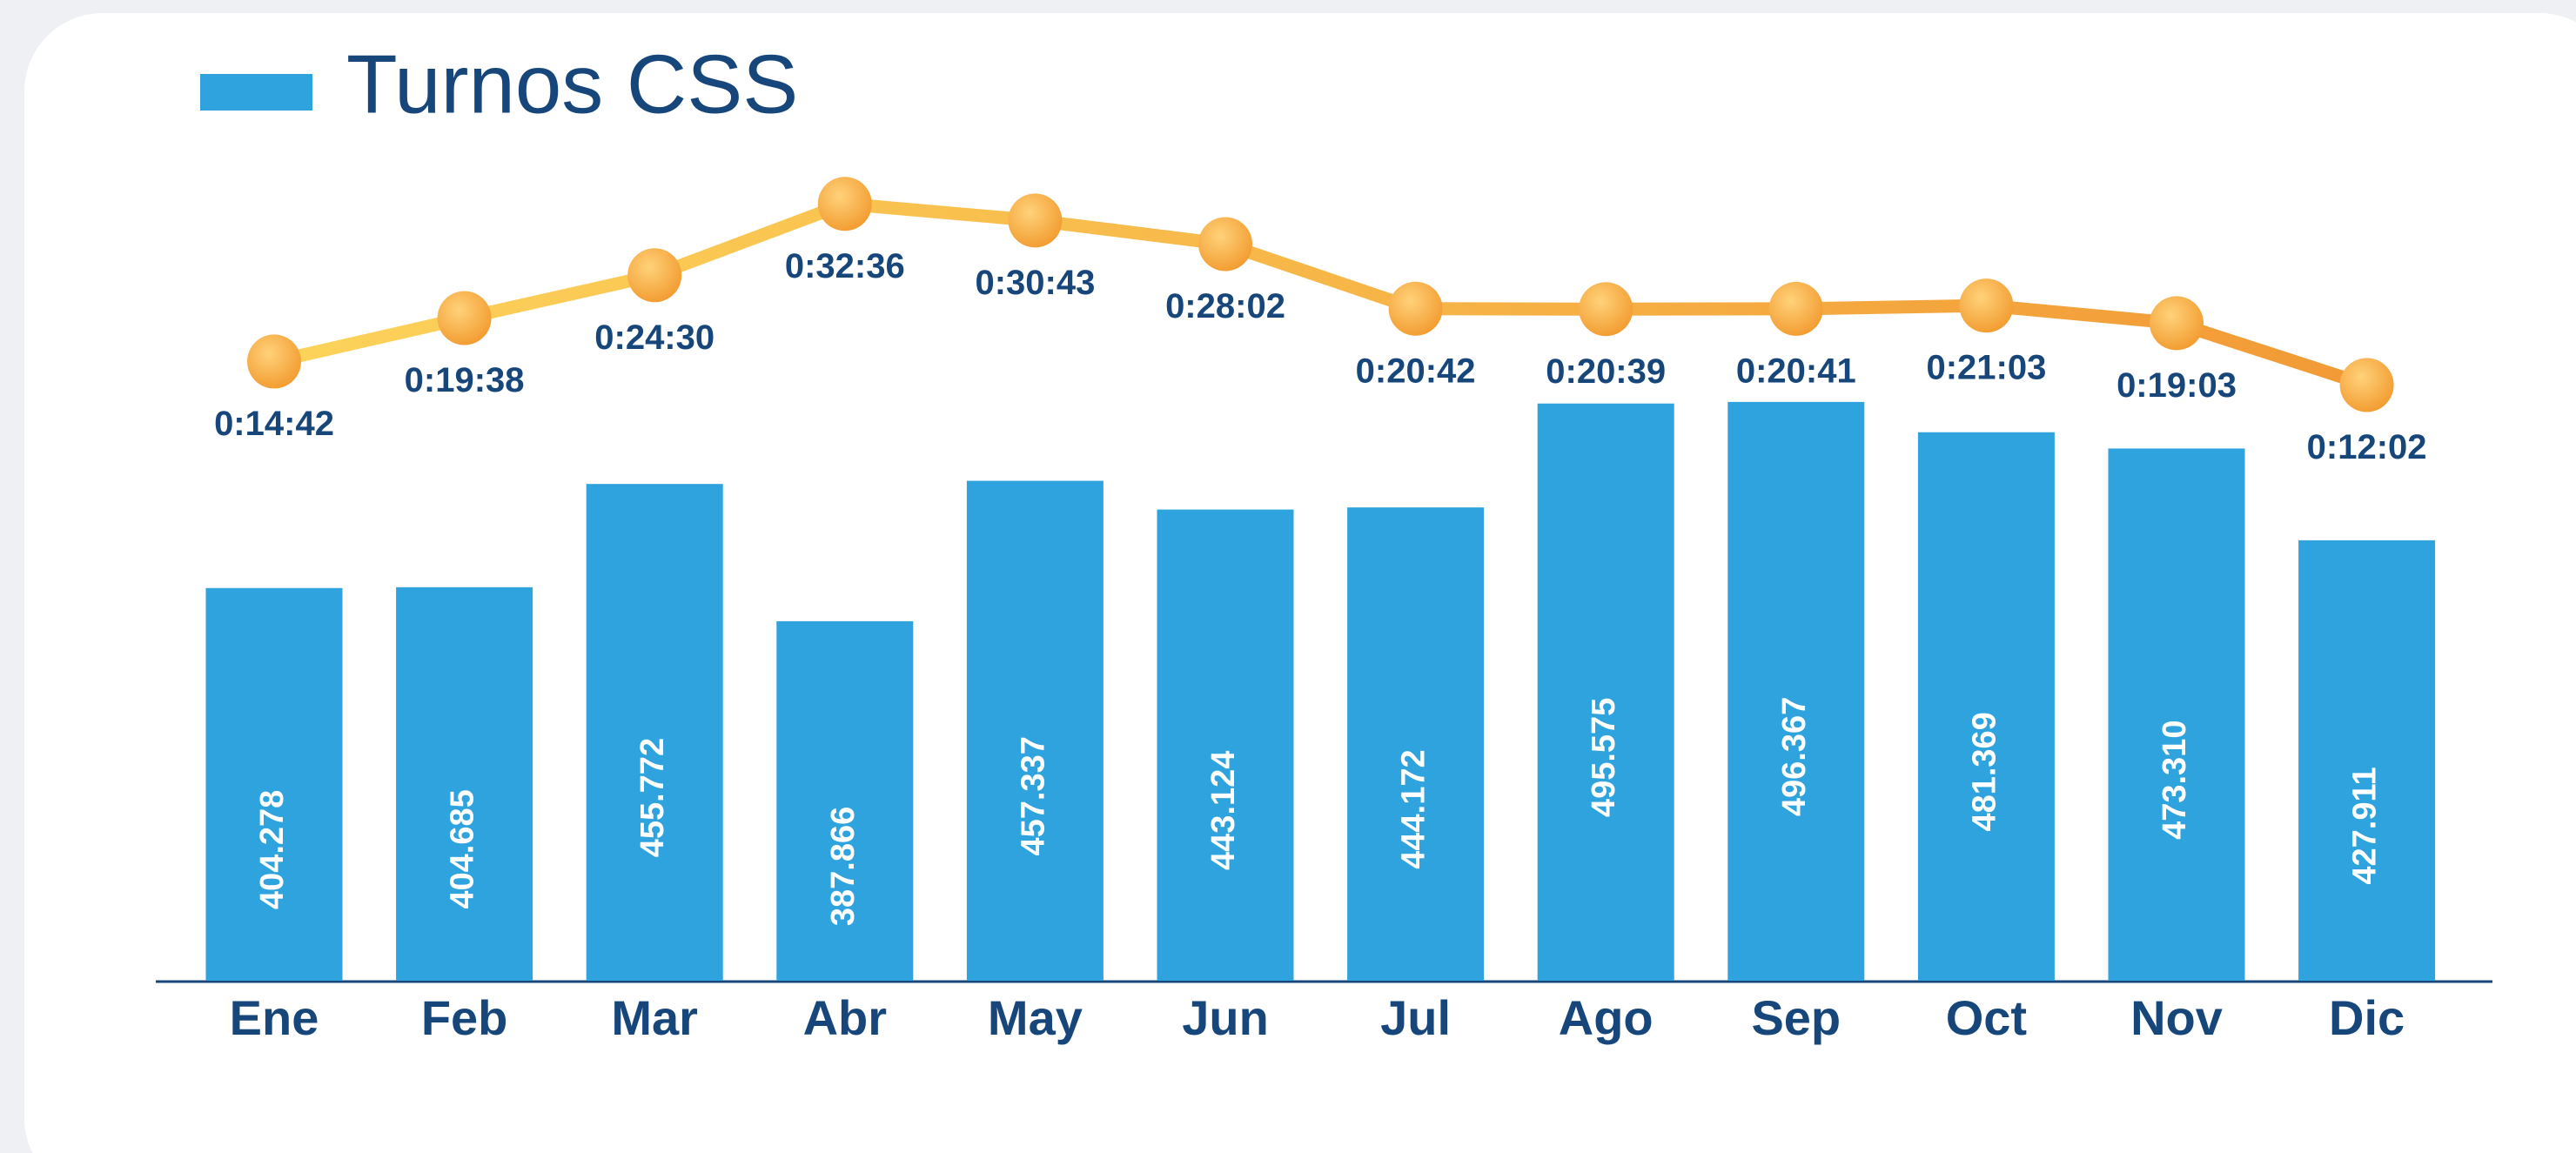 The image size is (2576, 1153). Describe the element at coordinates (2367, 447) in the screenshot. I see `line-value-label: 0:12:02` at that location.